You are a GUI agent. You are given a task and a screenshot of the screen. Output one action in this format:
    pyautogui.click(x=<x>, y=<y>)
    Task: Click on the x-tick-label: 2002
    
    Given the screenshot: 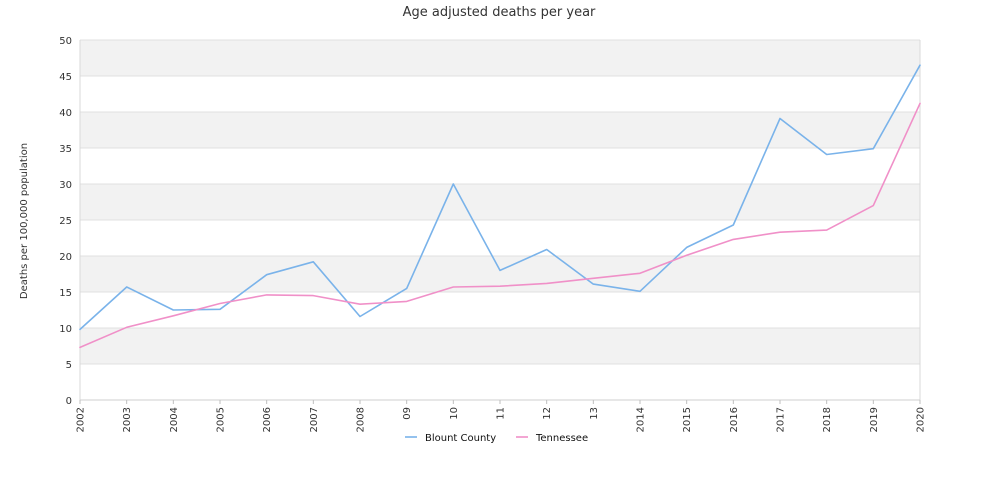 What is the action you would take?
    pyautogui.click(x=81, y=419)
    